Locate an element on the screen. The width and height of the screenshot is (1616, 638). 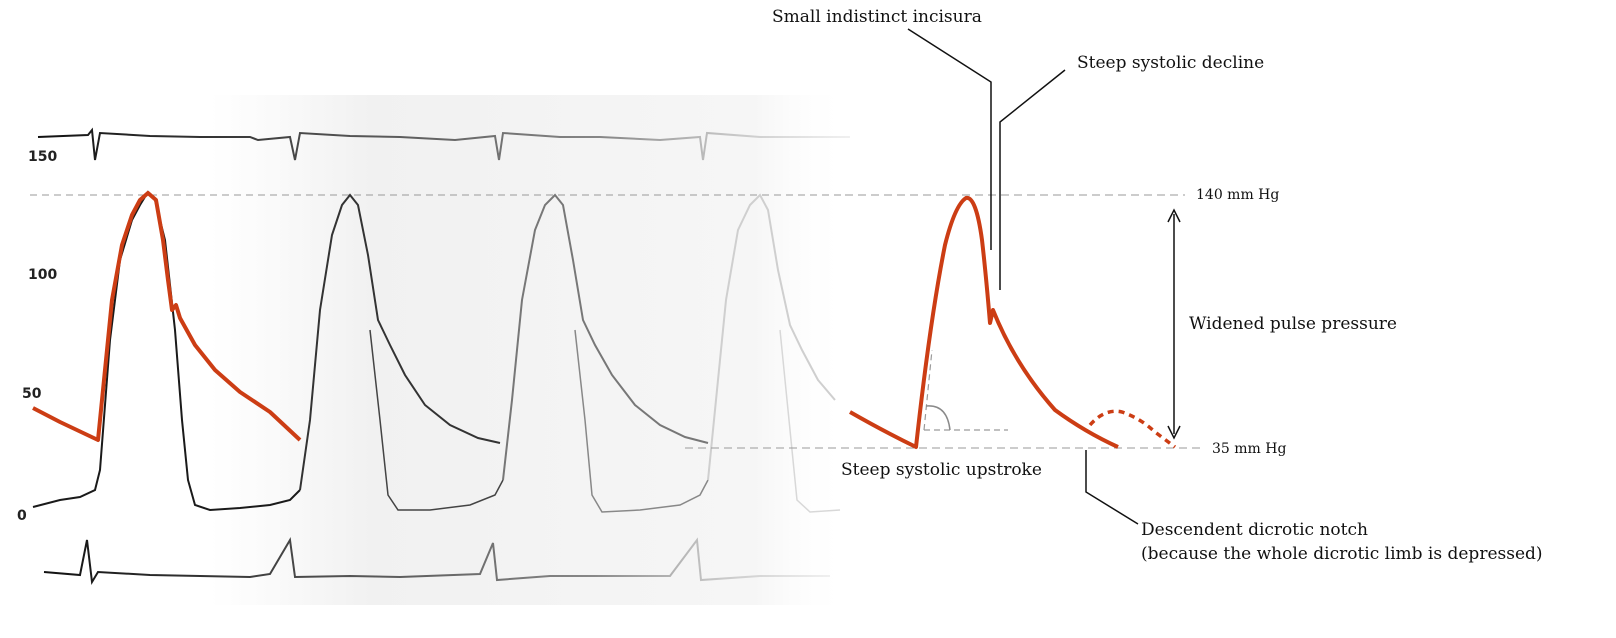
scale-tick-0: 0 is located at coordinates (22, 516).